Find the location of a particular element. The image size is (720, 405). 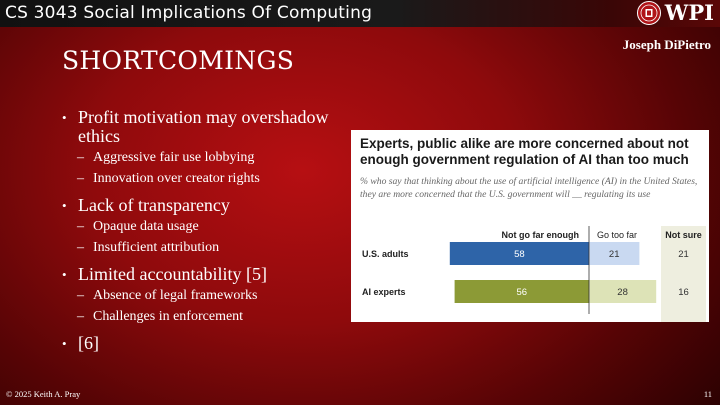

value-label-go-too-far: 28 is located at coordinates (622, 292).